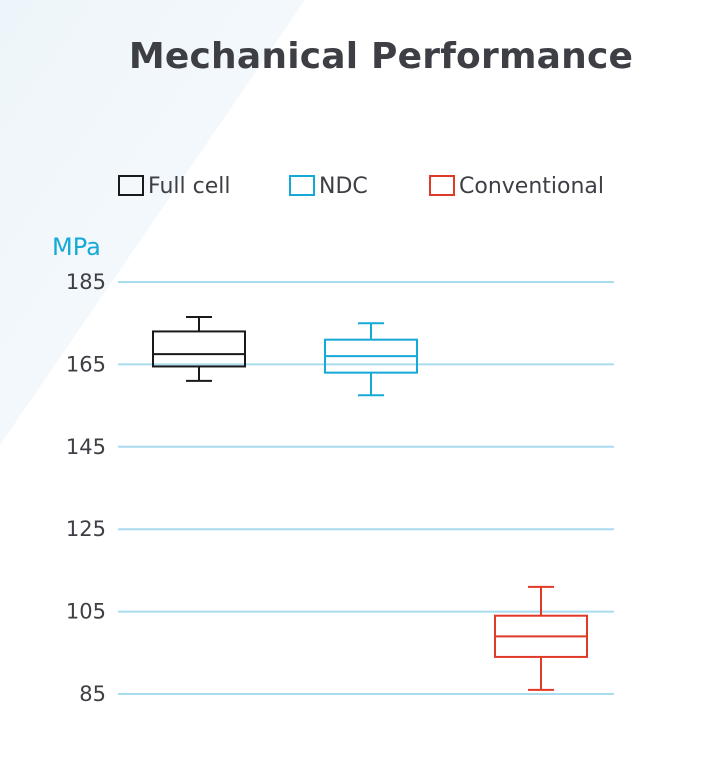 This screenshot has width=715, height=777. Describe the element at coordinates (531, 186) in the screenshot. I see `legend-label: Conventional` at that location.